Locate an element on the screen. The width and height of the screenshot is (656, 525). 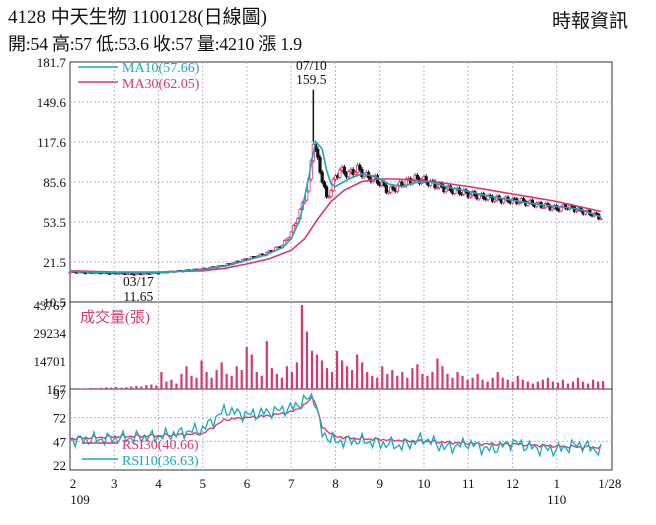
x-tick-label: 1 is located at coordinates (556, 483).